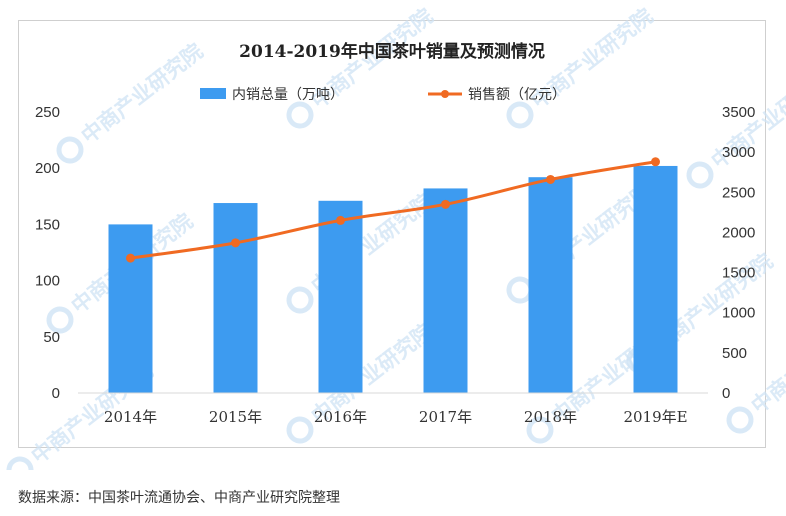 This screenshot has height=516, width=786. Describe the element at coordinates (445, 94) in the screenshot. I see `legend-line-marker` at that location.